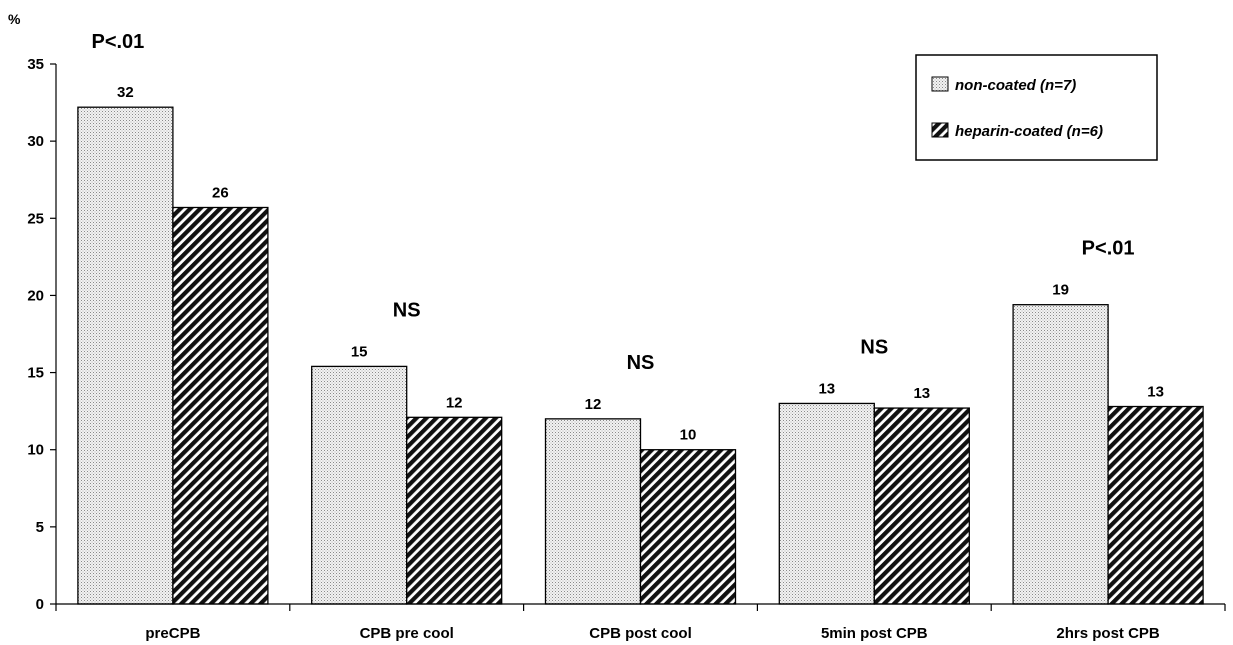 This screenshot has height=645, width=1233. What do you see at coordinates (940, 130) in the screenshot?
I see `legend-swatch-heparin-coated` at bounding box center [940, 130].